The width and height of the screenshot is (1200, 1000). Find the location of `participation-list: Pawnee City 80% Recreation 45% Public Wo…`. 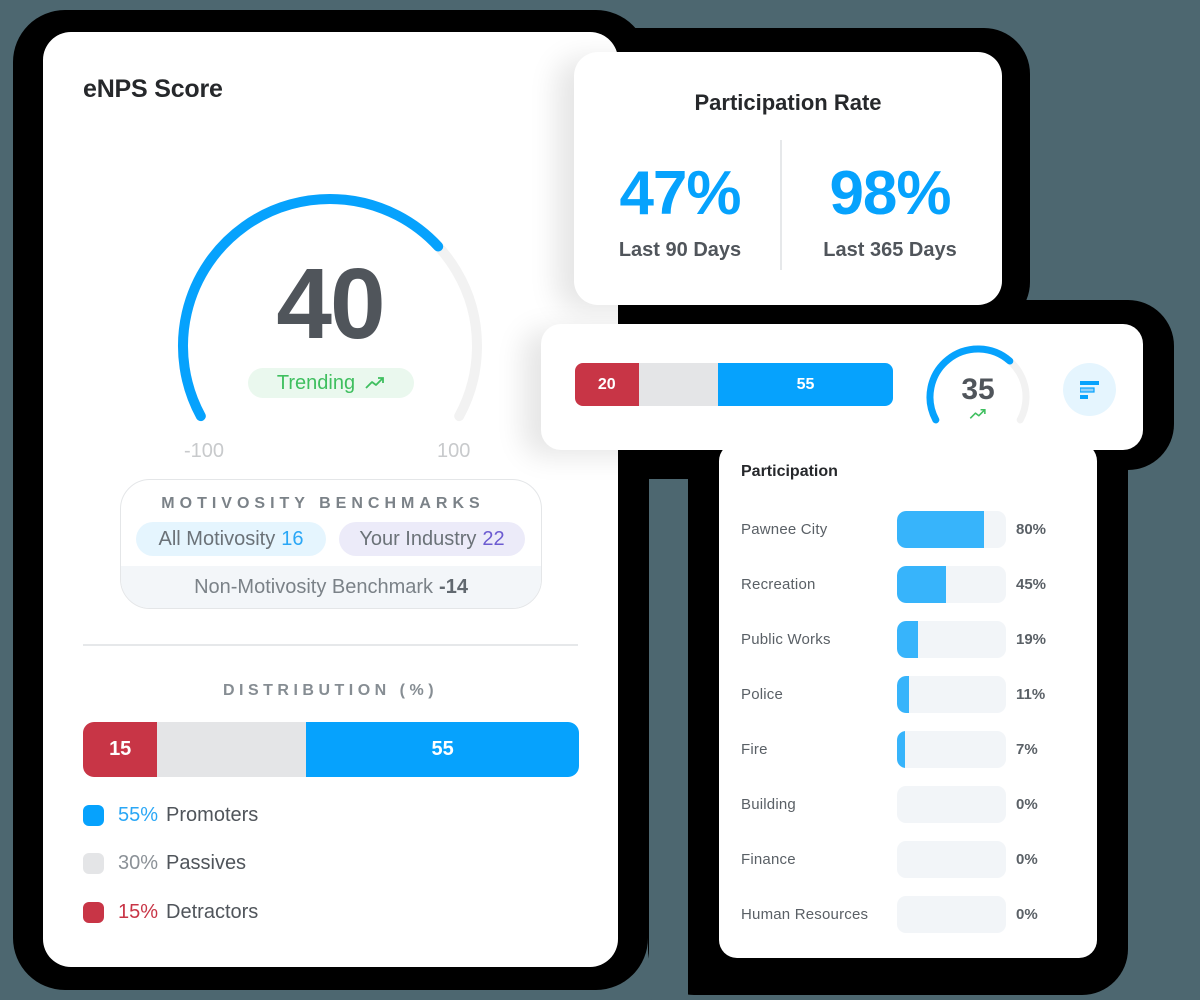

participation-list: Pawnee City 80% Recreation 45% Public Wo… is located at coordinates (911, 731).